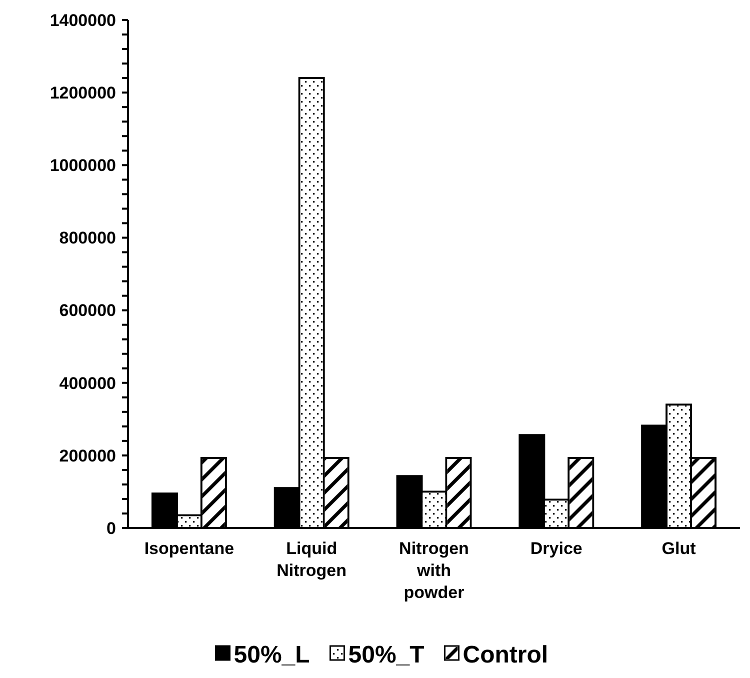  Describe the element at coordinates (505, 654) in the screenshot. I see `legend-label: Control` at that location.